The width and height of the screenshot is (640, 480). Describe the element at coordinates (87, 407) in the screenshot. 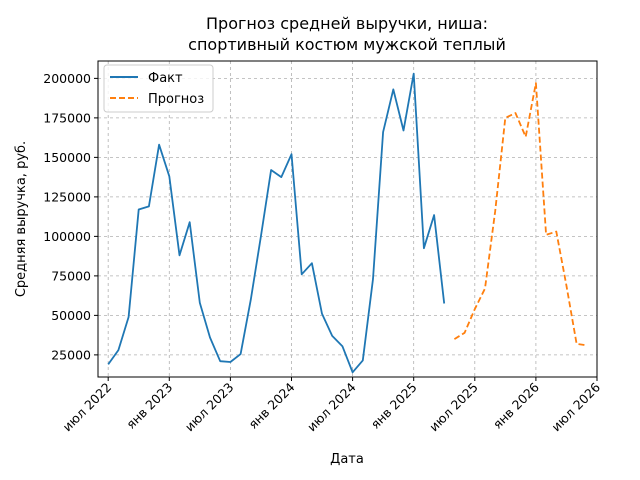

I see `x-tick-label: июл 2022` at that location.